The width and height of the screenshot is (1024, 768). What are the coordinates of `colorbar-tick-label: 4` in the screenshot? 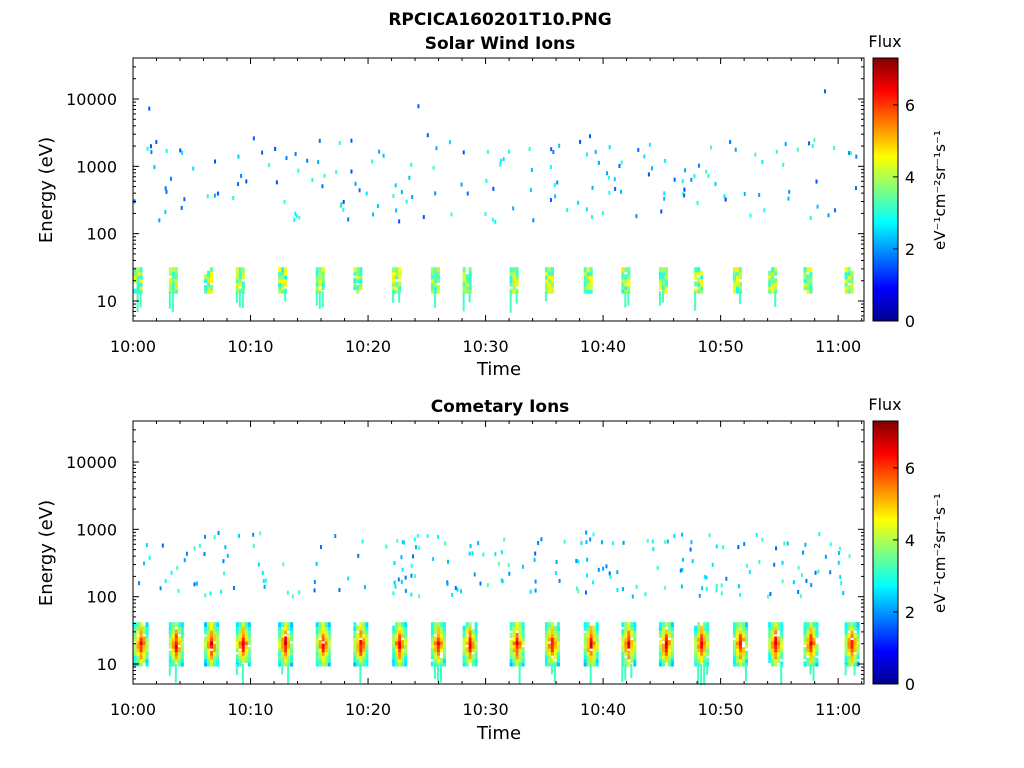 It's located at (910, 540).